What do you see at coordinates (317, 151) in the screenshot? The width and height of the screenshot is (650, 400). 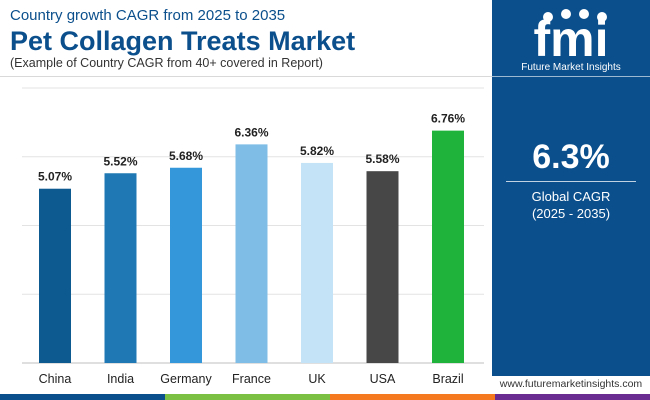 I see `data-label-uk: 5.82%` at bounding box center [317, 151].